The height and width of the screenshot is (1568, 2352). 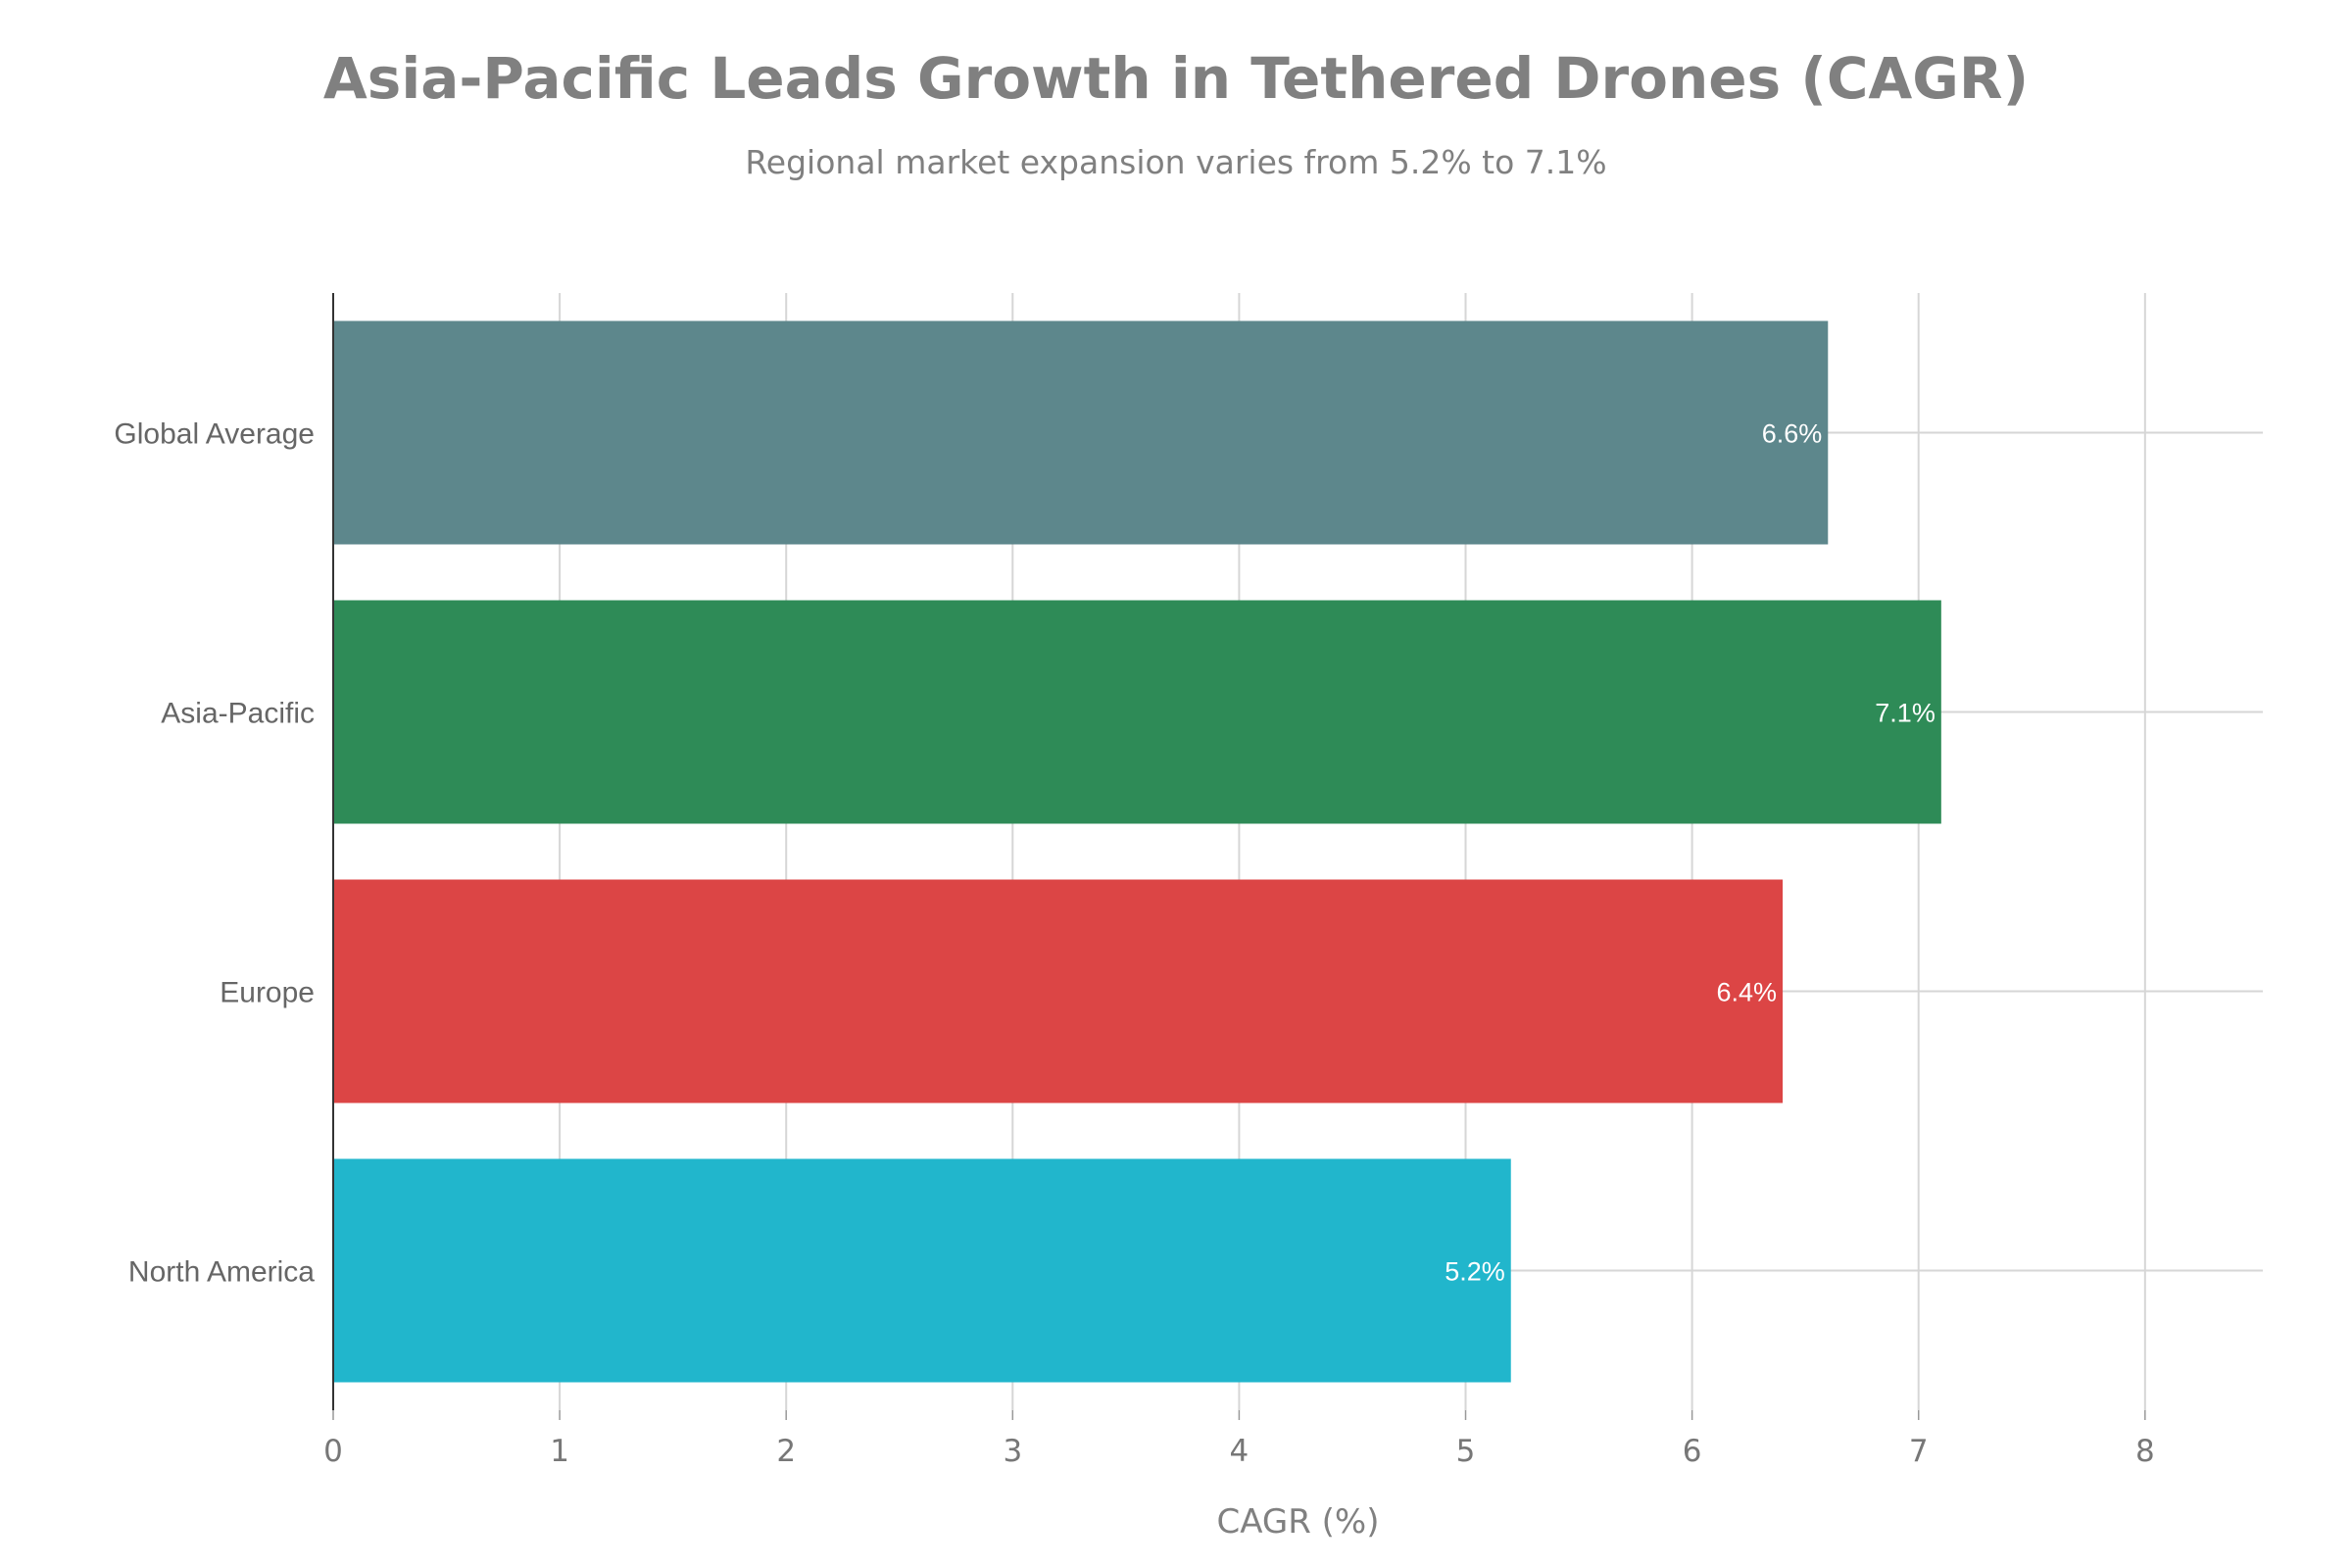 What do you see at coordinates (1081, 432) in the screenshot?
I see `bar-global-average` at bounding box center [1081, 432].